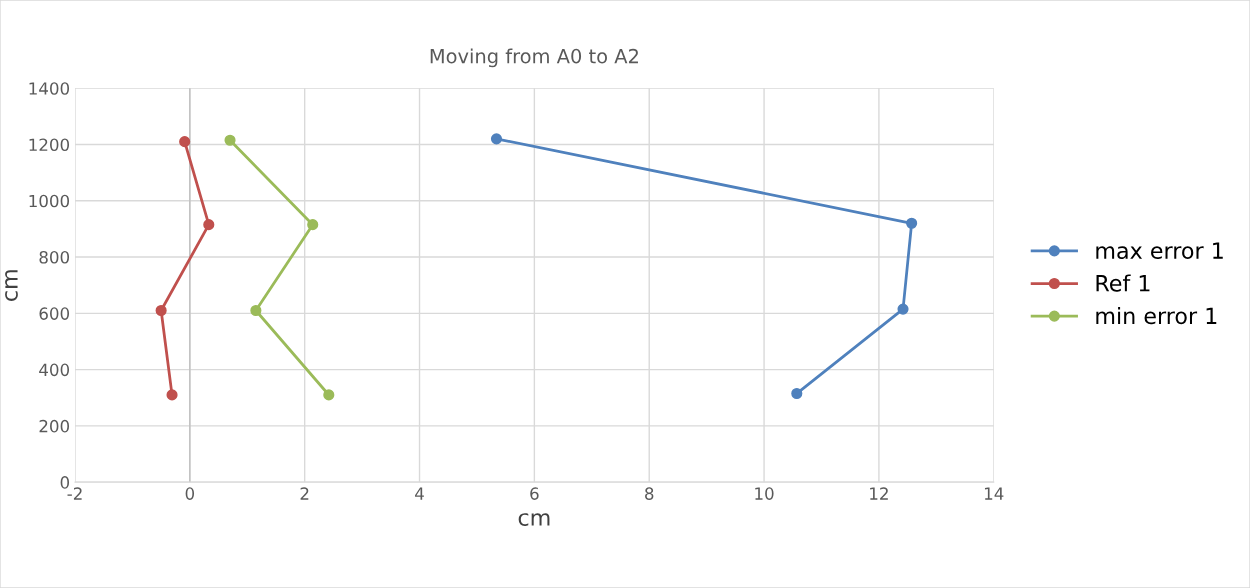  I want to click on y-tick-label: 1000, so click(49, 201).